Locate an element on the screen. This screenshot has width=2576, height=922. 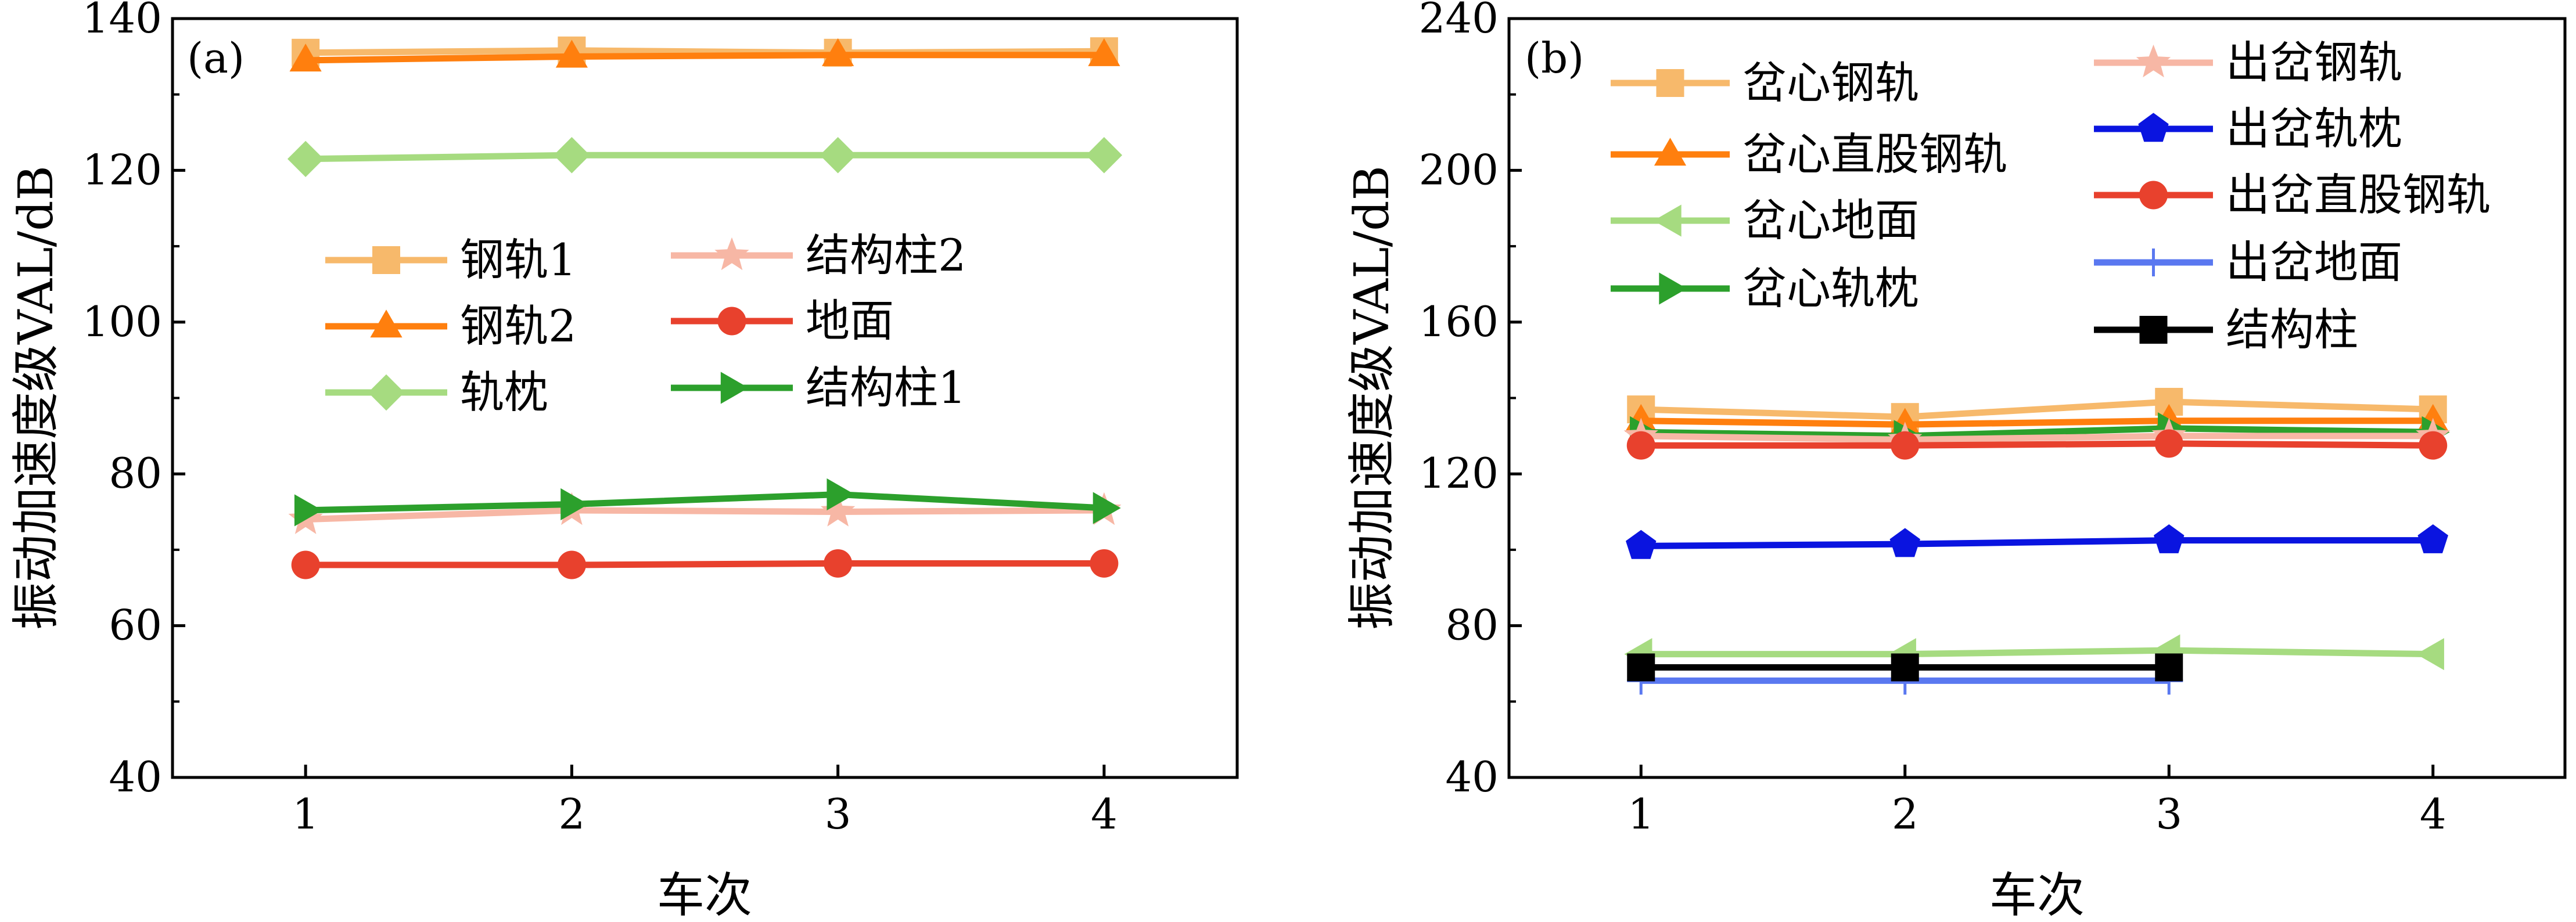
legend-entry: 钢轨1 is located at coordinates (451, 260).